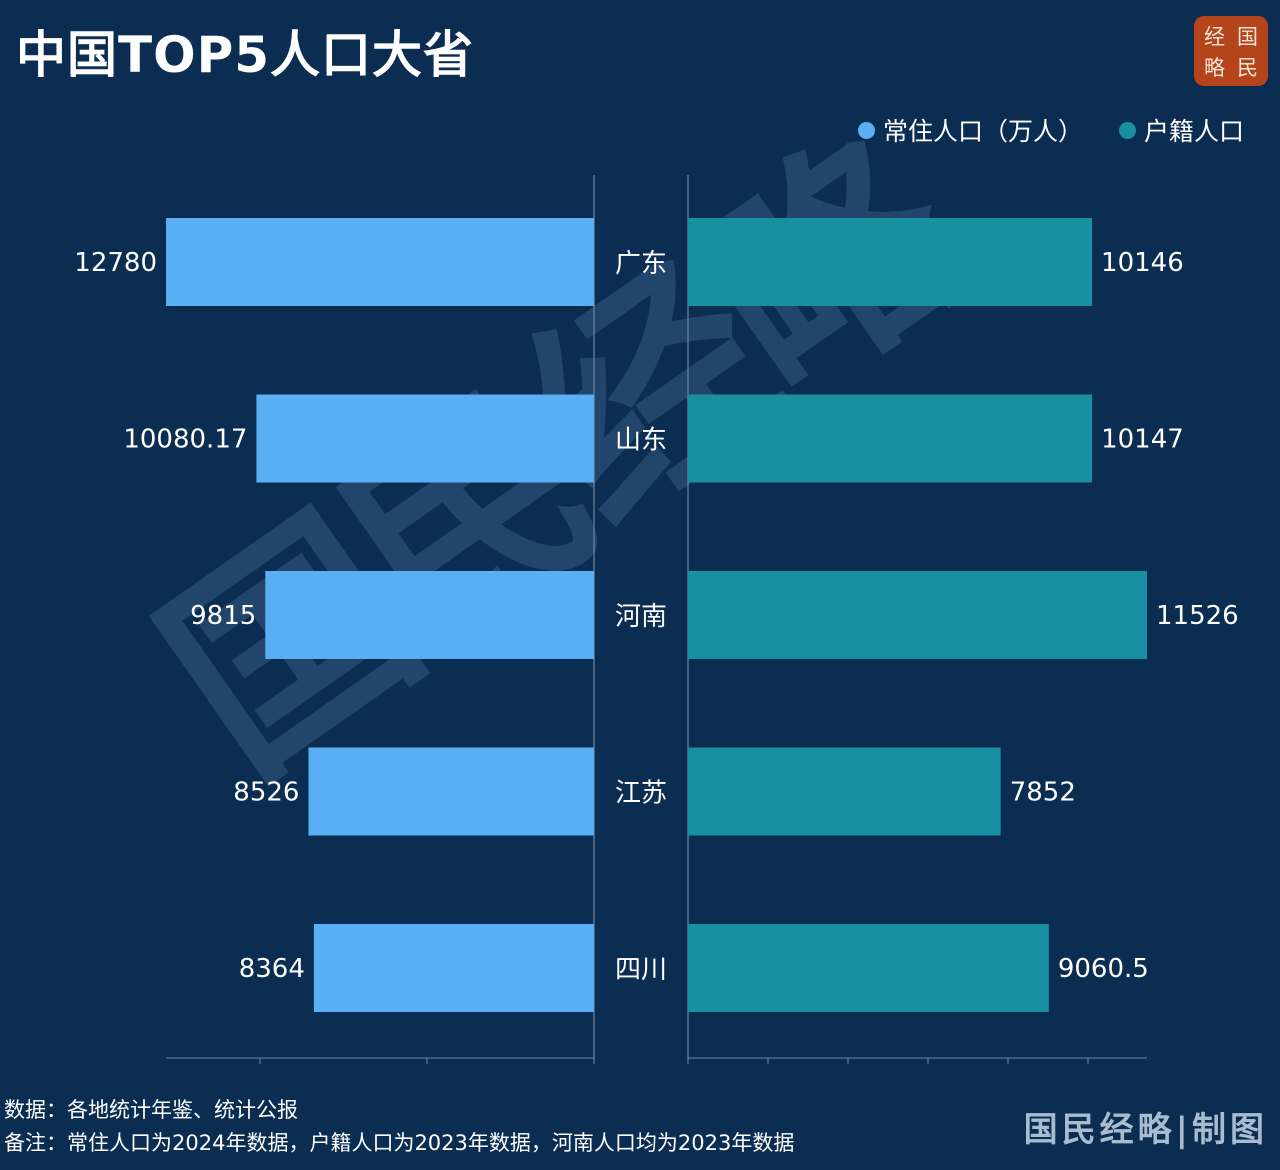 This screenshot has height=1170, width=1280. I want to click on category-label: 江苏, so click(641, 794).